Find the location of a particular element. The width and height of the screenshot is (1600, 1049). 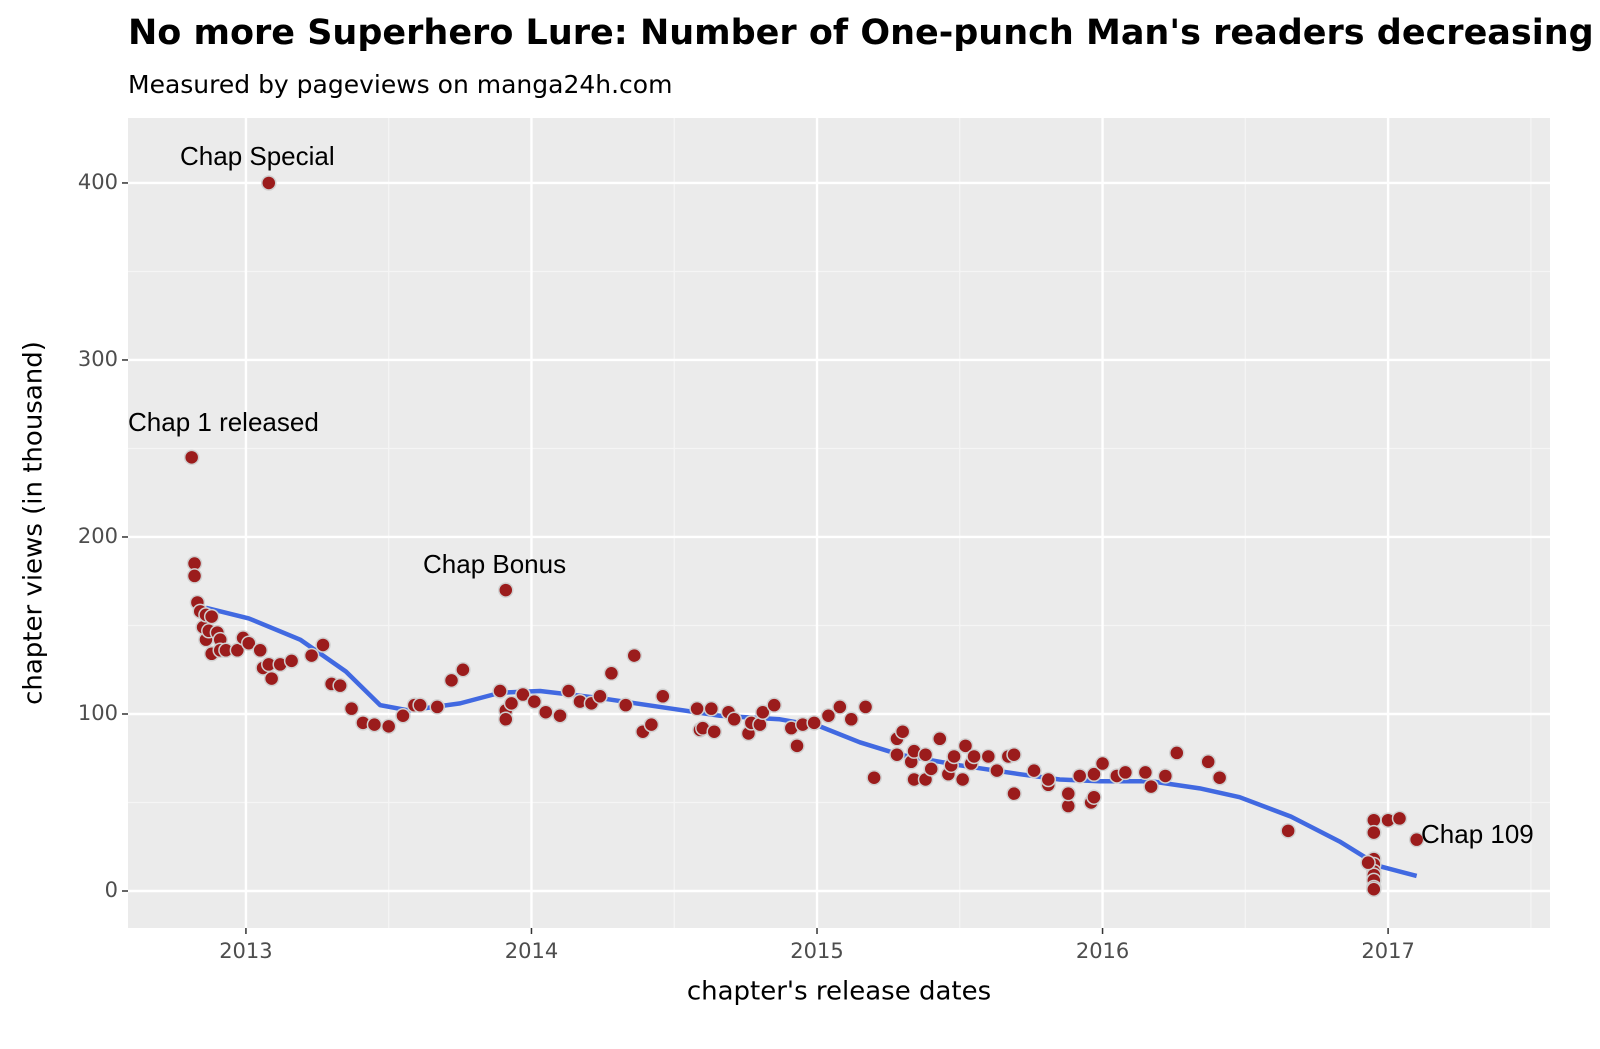

y-tick-label: 200 is located at coordinates (98, 536).